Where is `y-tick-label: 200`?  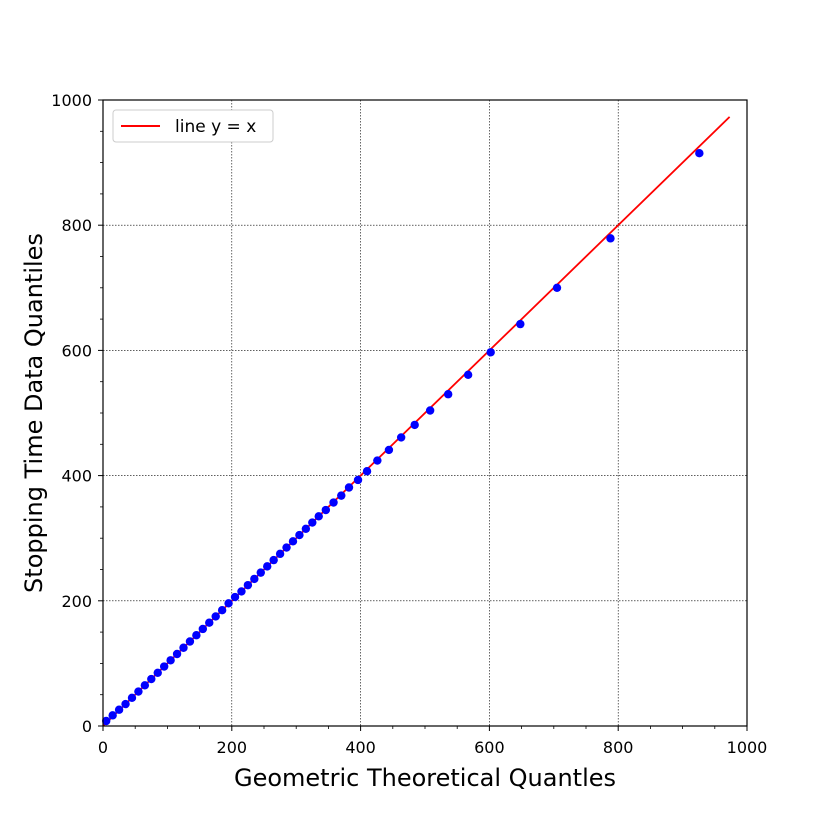
y-tick-label: 200 is located at coordinates (76, 601).